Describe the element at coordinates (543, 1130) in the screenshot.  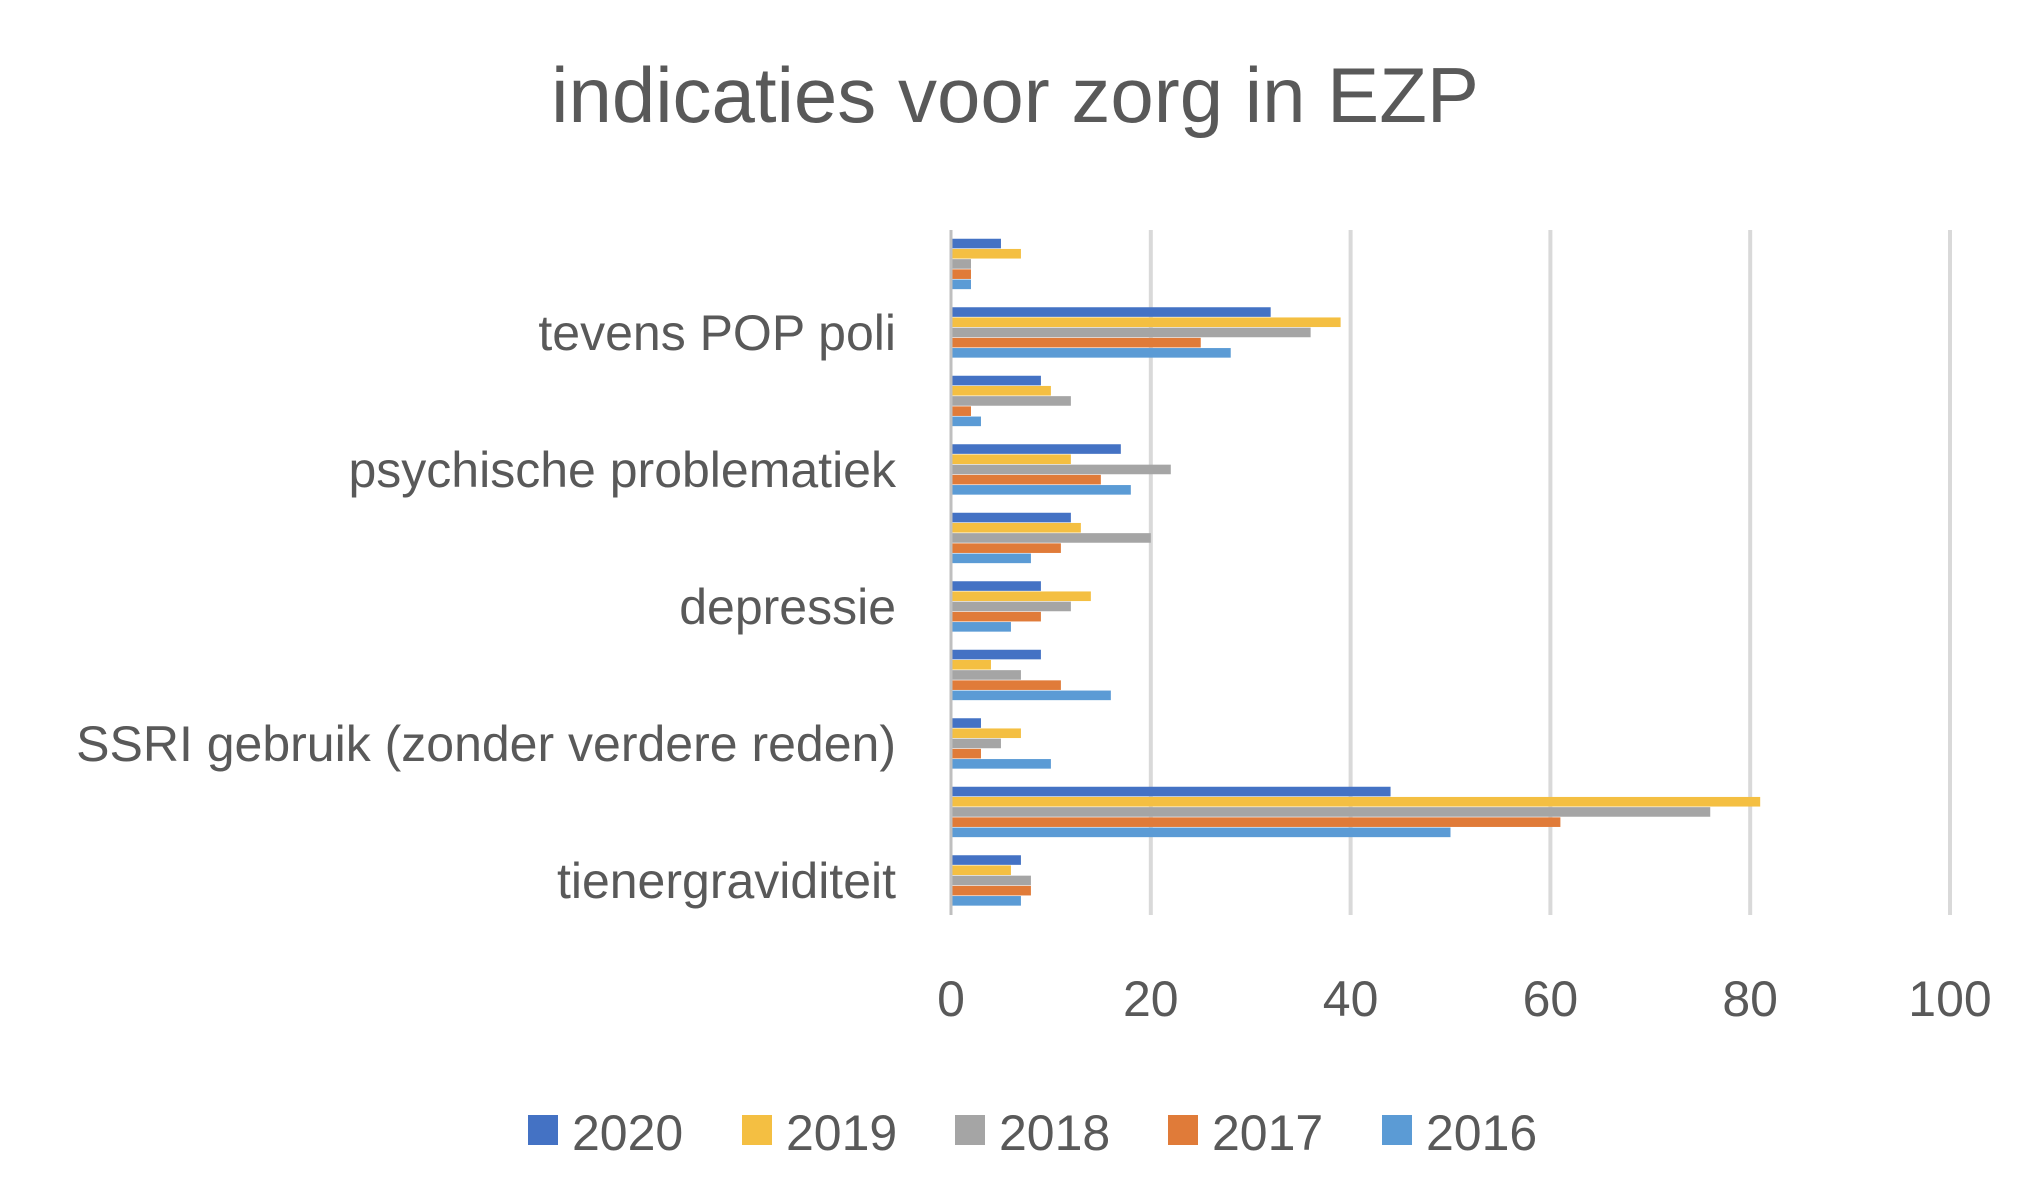
I see `legend-swatch-2020` at that location.